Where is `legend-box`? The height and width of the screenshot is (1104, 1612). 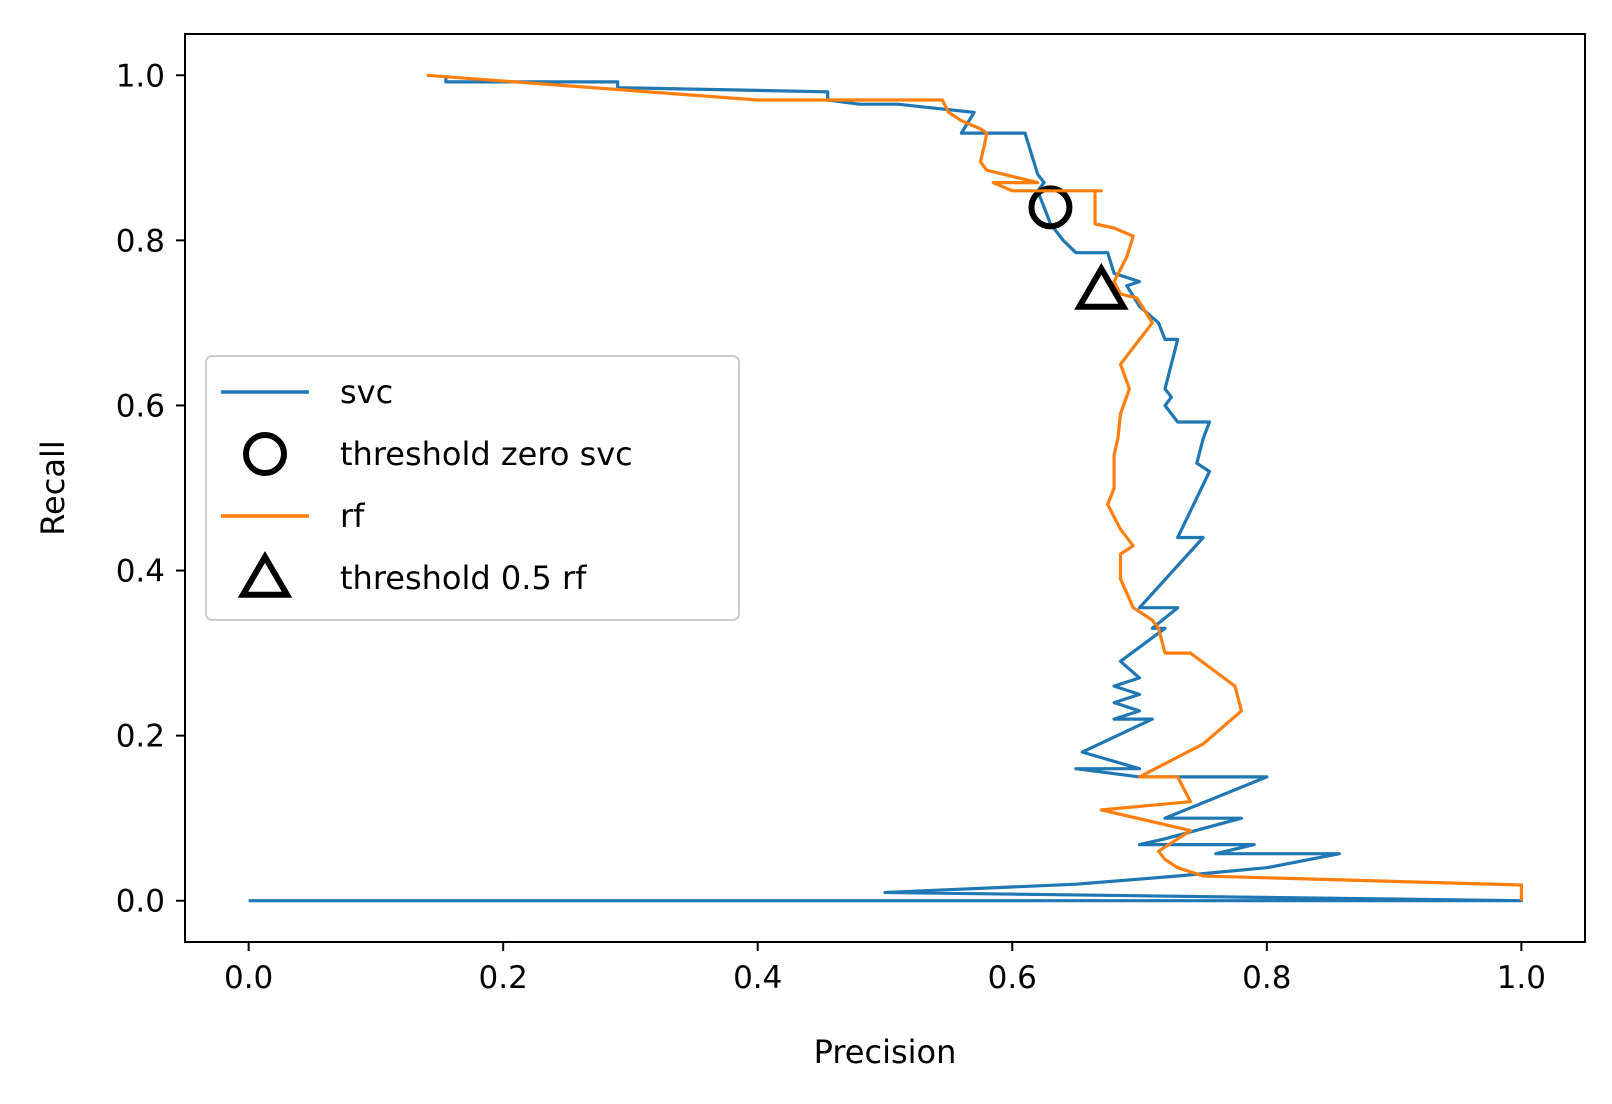
legend-box is located at coordinates (472, 488).